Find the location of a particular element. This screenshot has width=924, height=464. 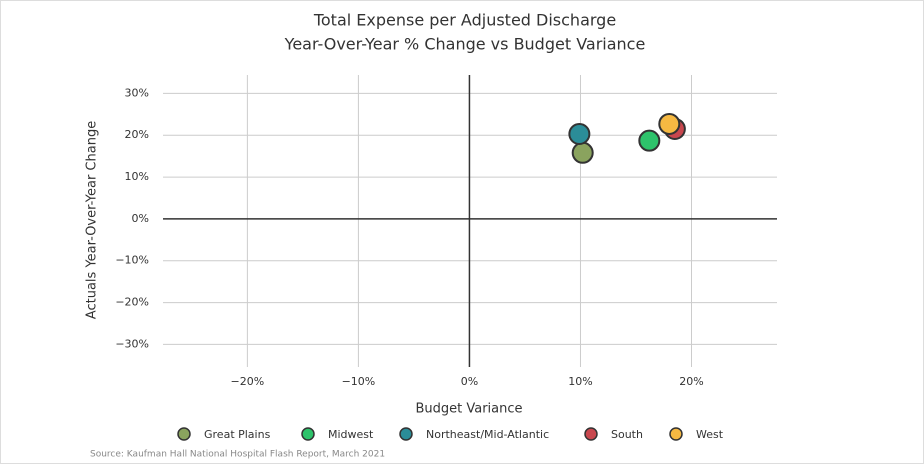

legend-label: West is located at coordinates (710, 434).